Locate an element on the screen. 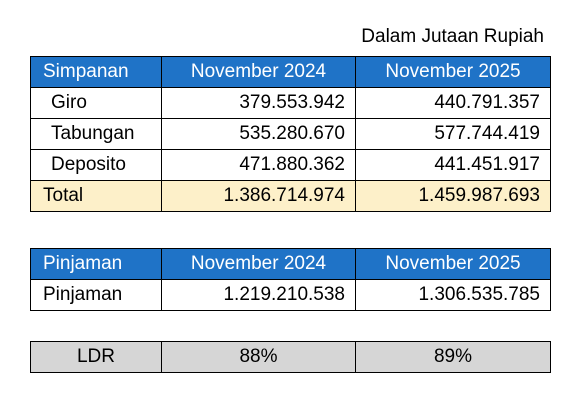 The width and height of the screenshot is (577, 402). table-header-row: Simpanan November 2024 November 2025 is located at coordinates (290, 72).